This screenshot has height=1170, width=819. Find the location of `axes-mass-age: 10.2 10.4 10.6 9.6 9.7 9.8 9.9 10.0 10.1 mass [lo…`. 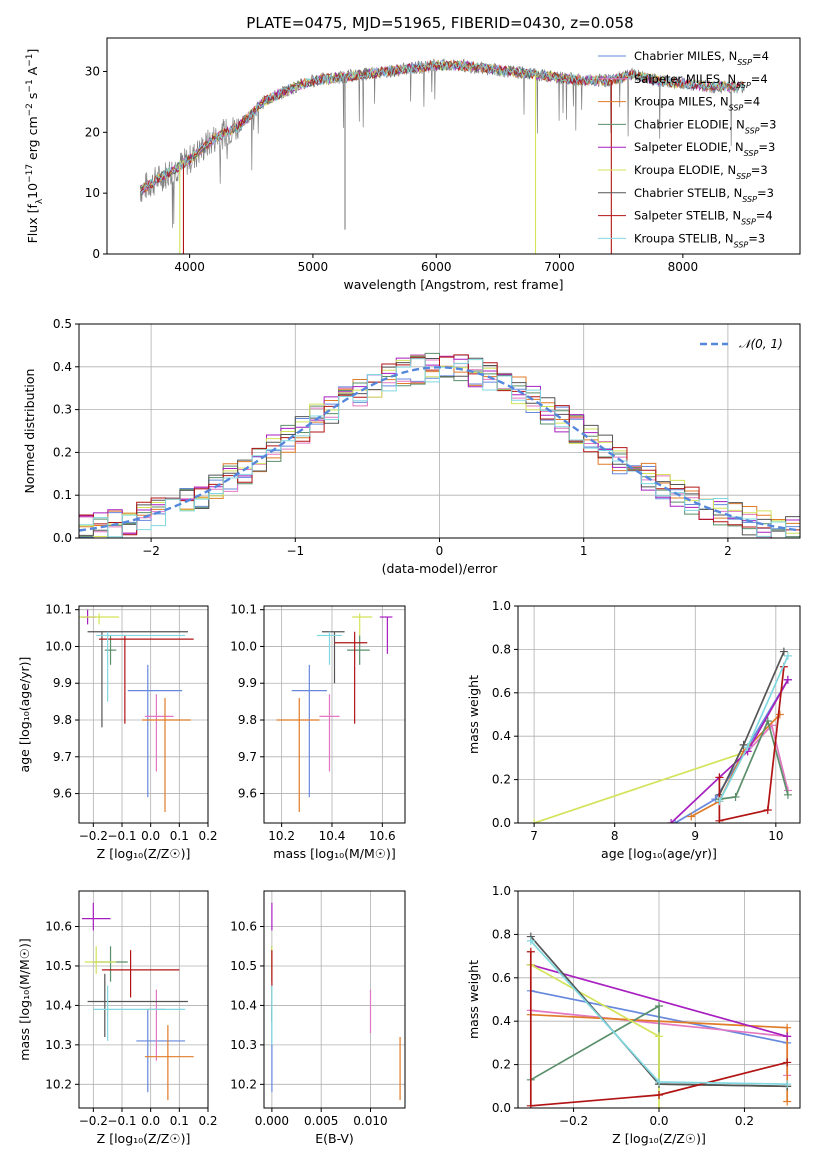

axes-mass-age: 10.2 10.4 10.6 9.6 9.7 9.8 9.9 10.0 10.1 mass [lo… is located at coordinates (318, 732).